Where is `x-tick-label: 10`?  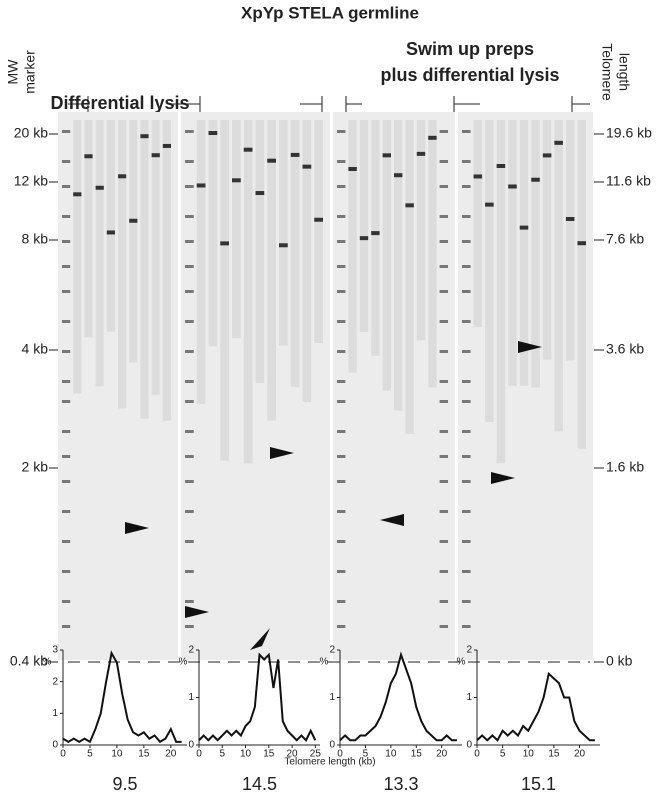 x-tick-label: 10 is located at coordinates (246, 754).